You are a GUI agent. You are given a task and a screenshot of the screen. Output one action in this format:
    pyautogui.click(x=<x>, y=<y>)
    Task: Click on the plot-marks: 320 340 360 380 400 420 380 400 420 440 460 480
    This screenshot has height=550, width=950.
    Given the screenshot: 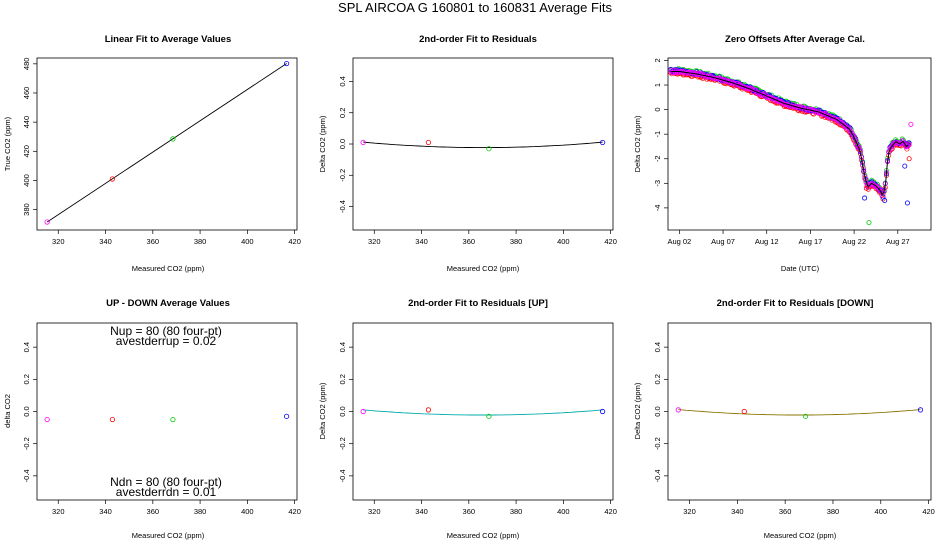 What is the action you would take?
    pyautogui.click(x=161, y=152)
    